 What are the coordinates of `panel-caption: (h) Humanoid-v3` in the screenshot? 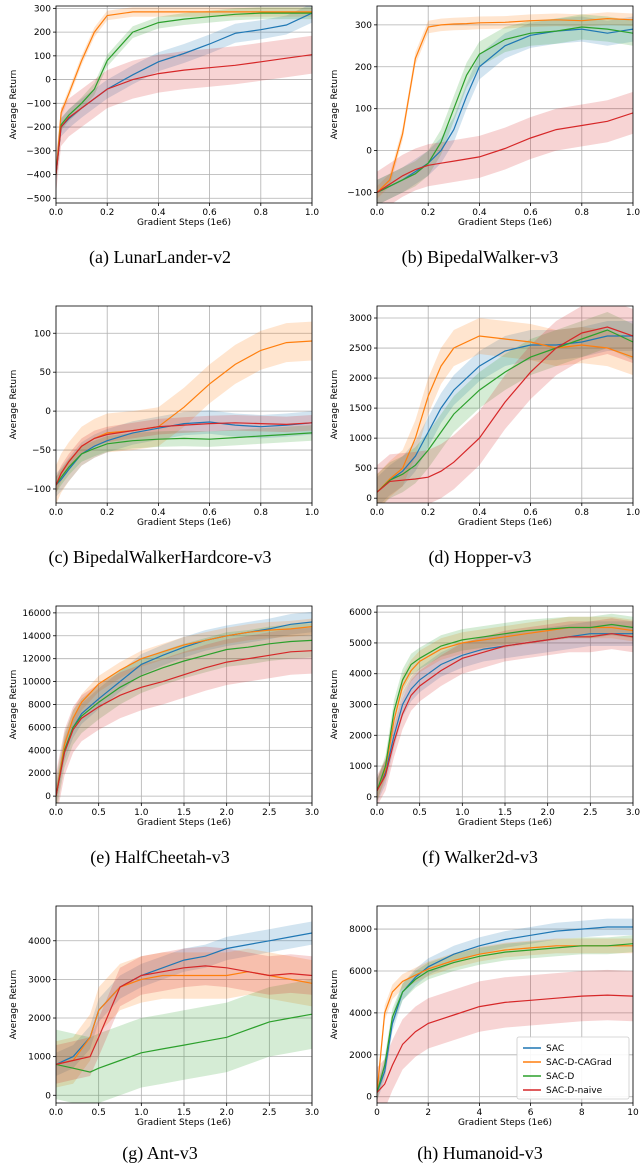 It's located at (480, 1153).